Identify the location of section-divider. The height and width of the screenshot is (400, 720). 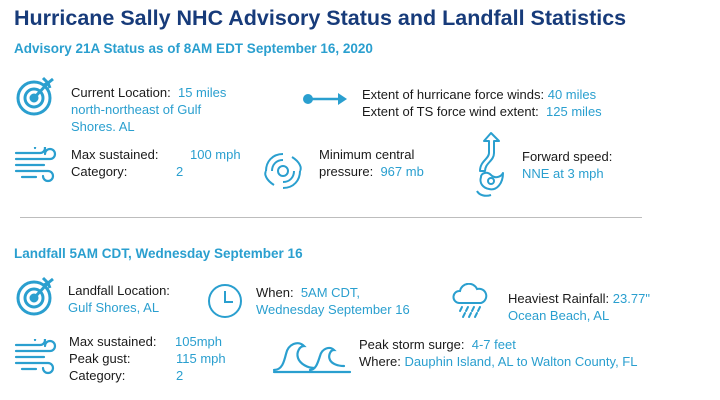
(331, 217).